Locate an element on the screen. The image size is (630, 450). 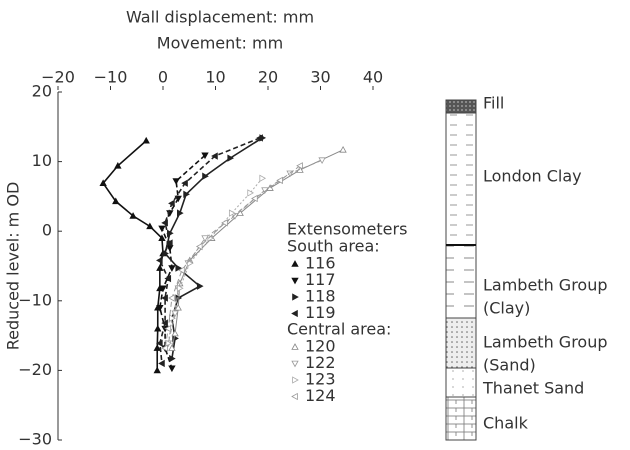
legend-label: 124 is located at coordinates (320, 395).